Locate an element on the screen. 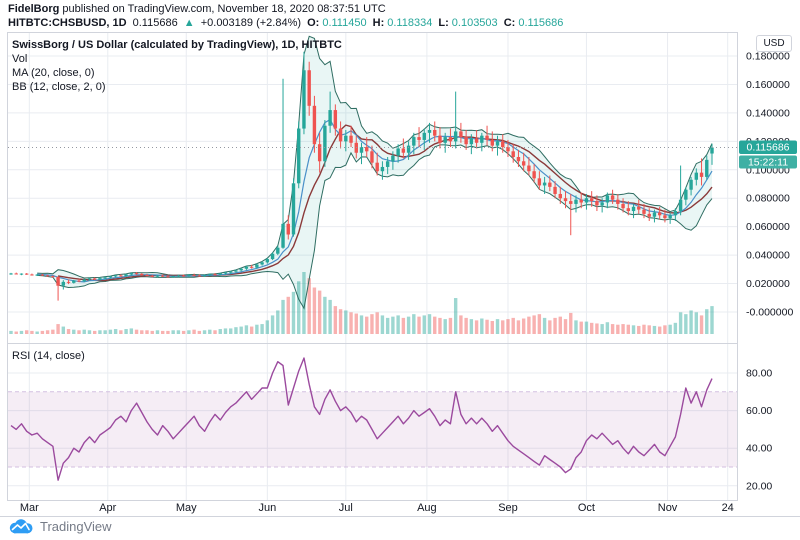 This screenshot has height=540, width=800. legend-volume: Vol is located at coordinates (20, 59).